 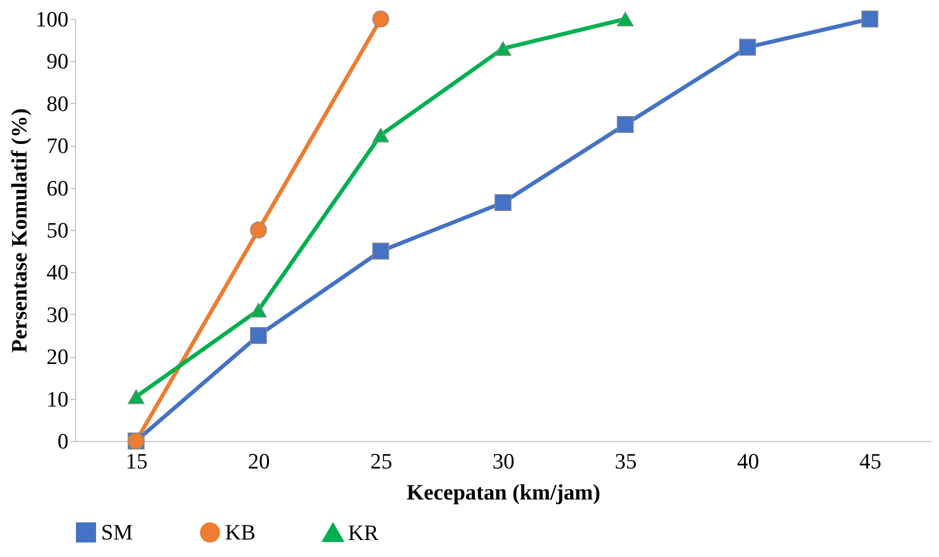 I want to click on legend-label: SM, so click(x=117, y=531).